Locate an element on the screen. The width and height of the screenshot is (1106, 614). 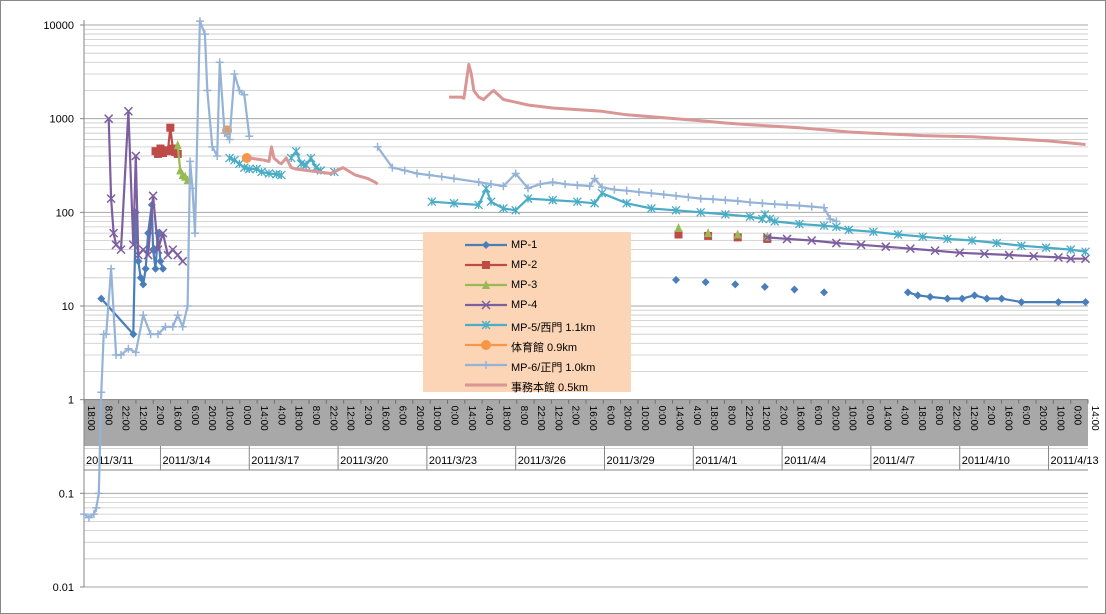
series-mp-6-1-0km is located at coordinates (607, 184).